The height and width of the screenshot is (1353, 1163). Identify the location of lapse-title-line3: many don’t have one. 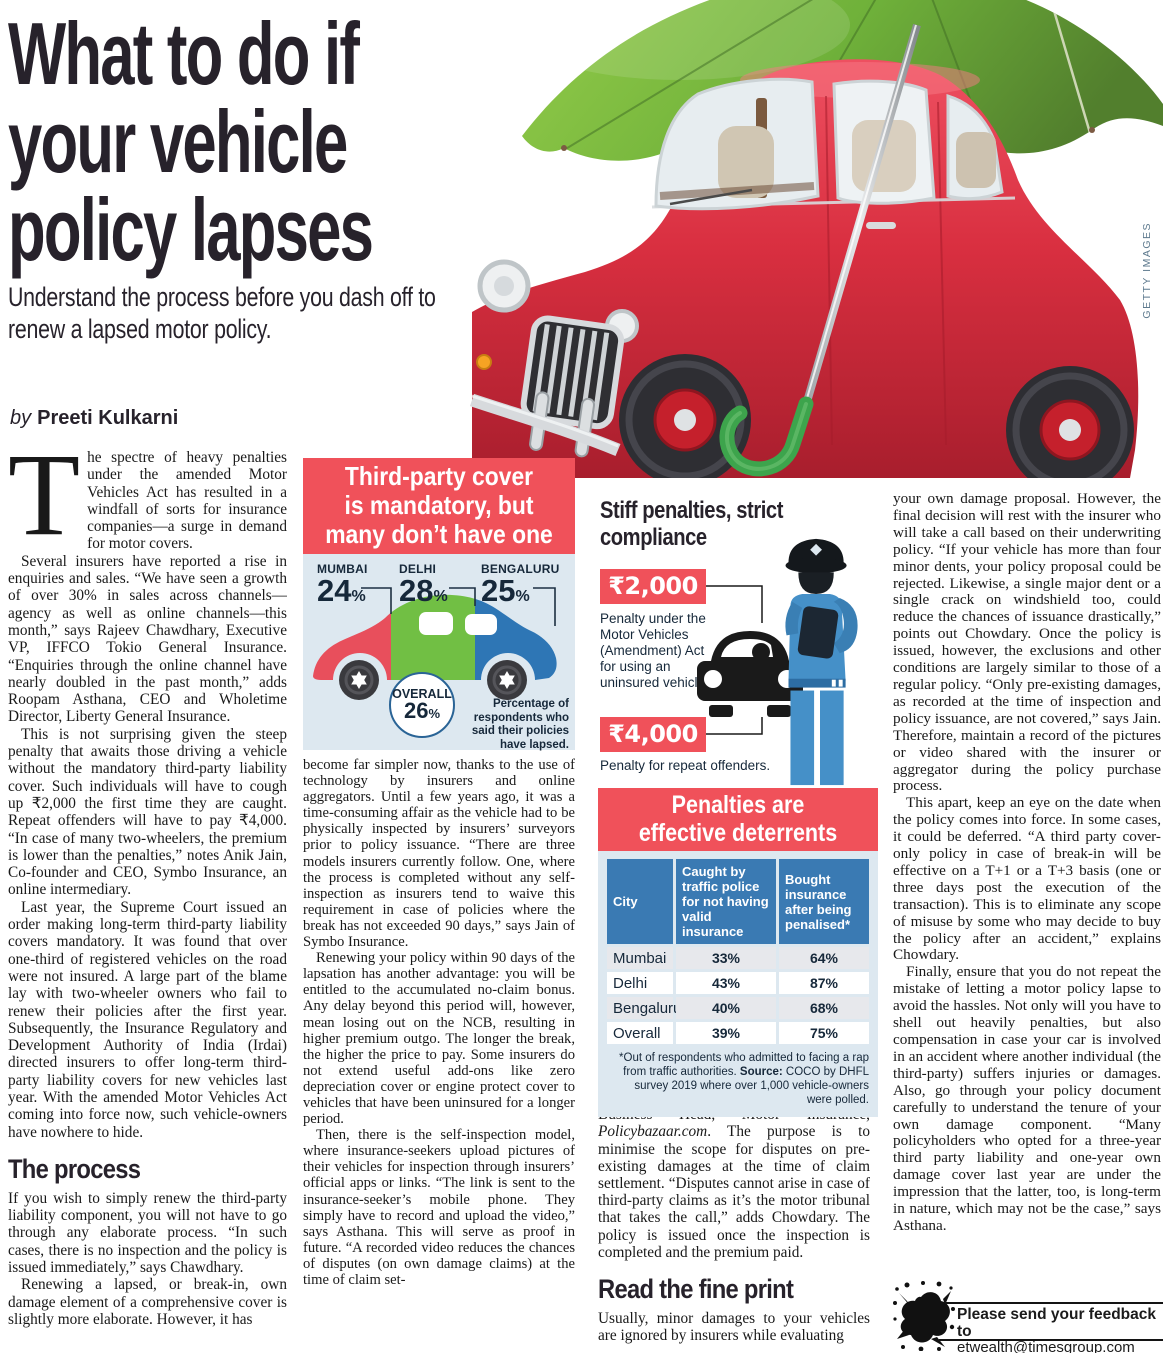
(439, 534).